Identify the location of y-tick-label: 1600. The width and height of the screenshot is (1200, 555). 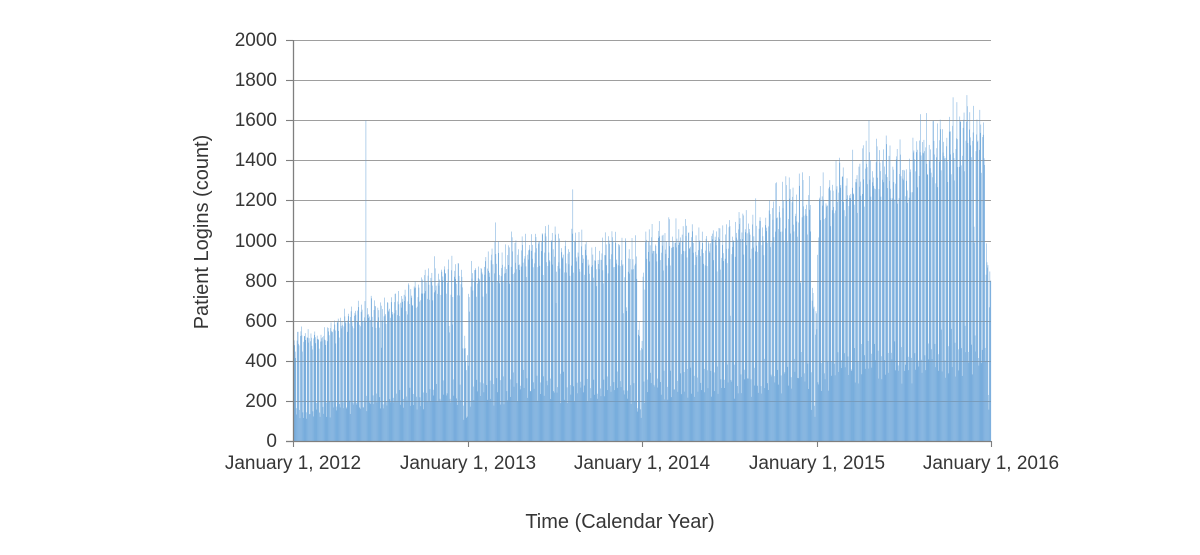
(255, 120).